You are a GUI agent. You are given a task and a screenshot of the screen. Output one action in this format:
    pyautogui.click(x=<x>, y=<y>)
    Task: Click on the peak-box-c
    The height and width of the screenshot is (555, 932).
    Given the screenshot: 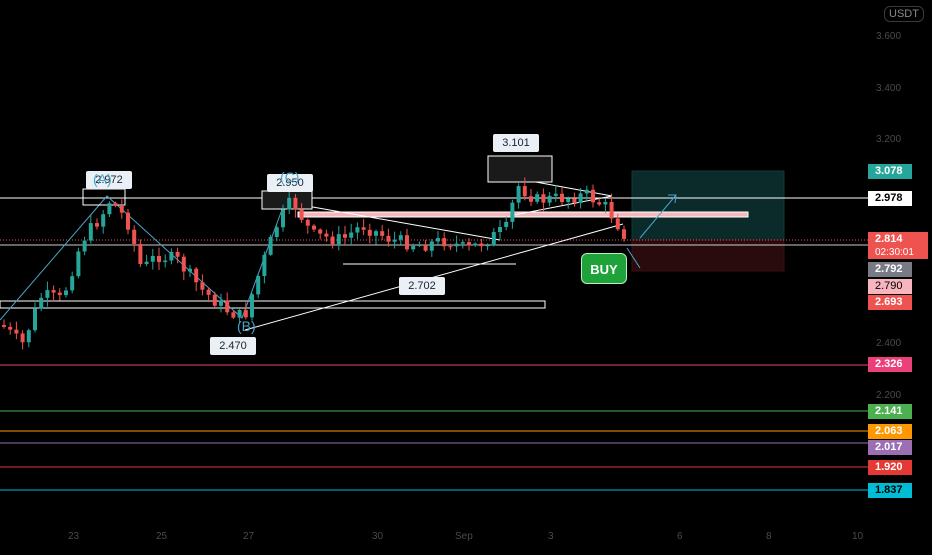 What is the action you would take?
    pyautogui.click(x=287, y=200)
    